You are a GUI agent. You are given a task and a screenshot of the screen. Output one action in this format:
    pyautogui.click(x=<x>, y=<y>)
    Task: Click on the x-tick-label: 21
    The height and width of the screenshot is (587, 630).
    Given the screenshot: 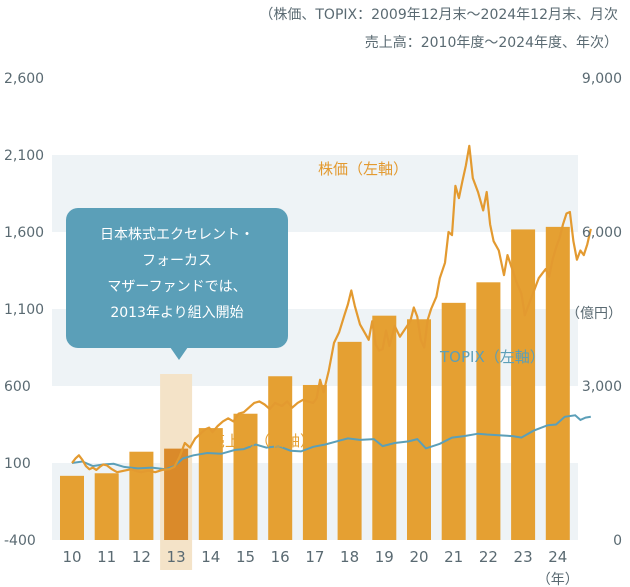 What is the action you would take?
    pyautogui.click(x=453, y=557)
    